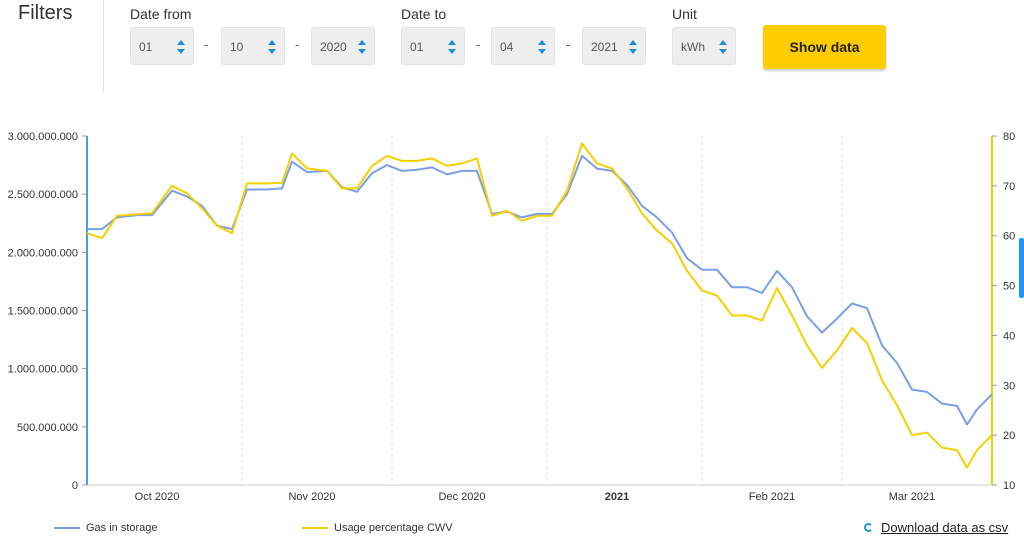  What do you see at coordinates (393, 528) in the screenshot?
I see `legend-label-usage: Usage percentage CWV` at bounding box center [393, 528].